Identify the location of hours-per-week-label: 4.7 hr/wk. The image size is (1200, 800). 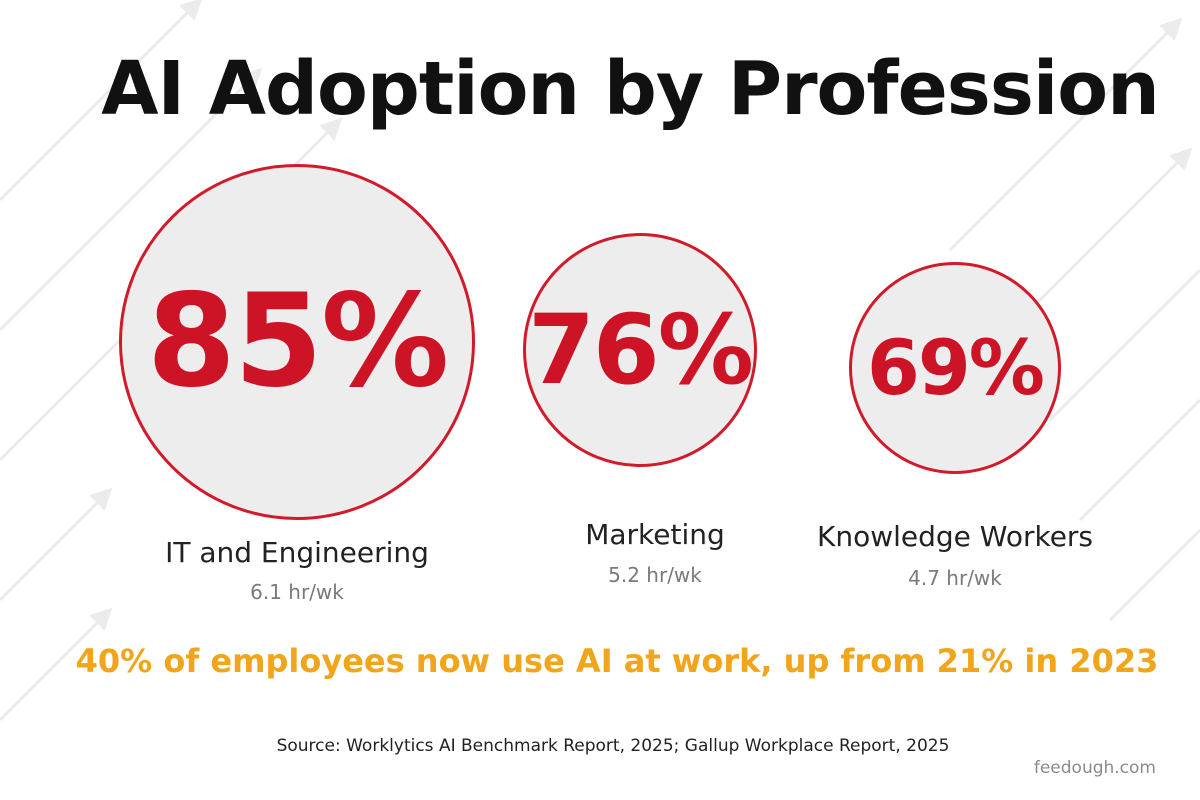
(955, 578).